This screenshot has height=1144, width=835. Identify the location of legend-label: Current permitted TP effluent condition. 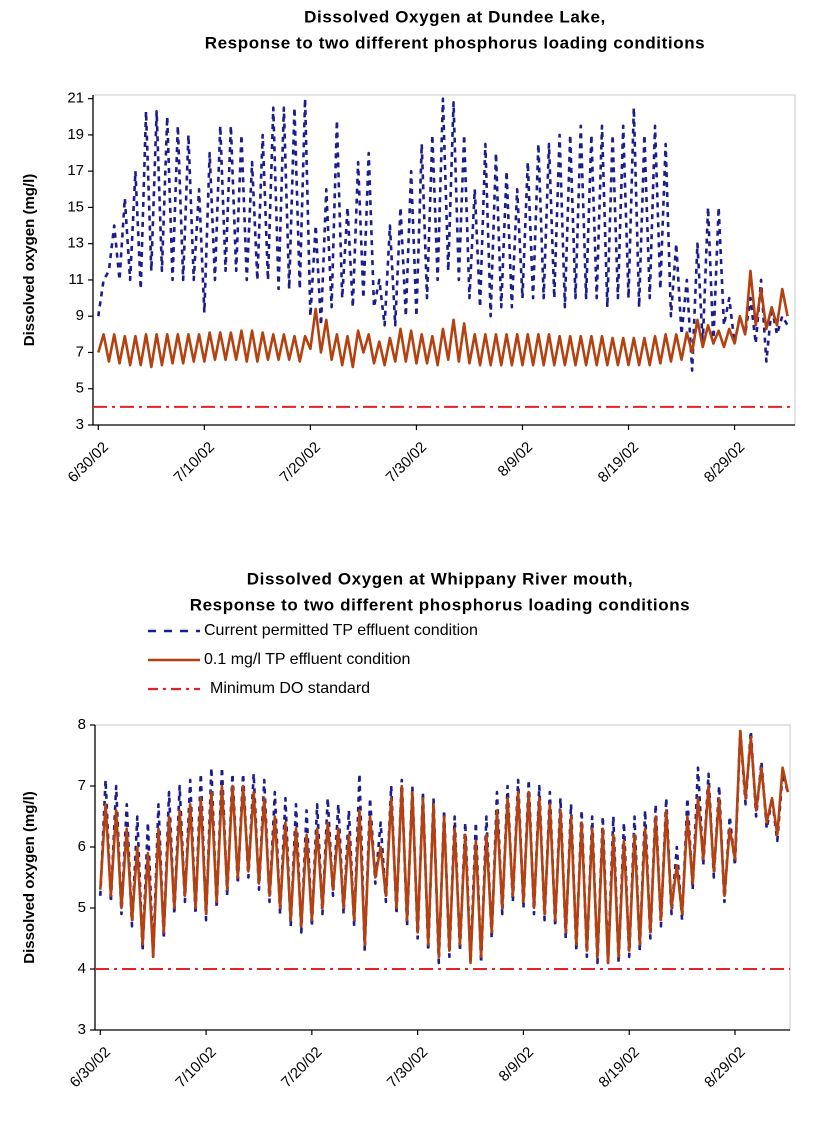
(341, 630).